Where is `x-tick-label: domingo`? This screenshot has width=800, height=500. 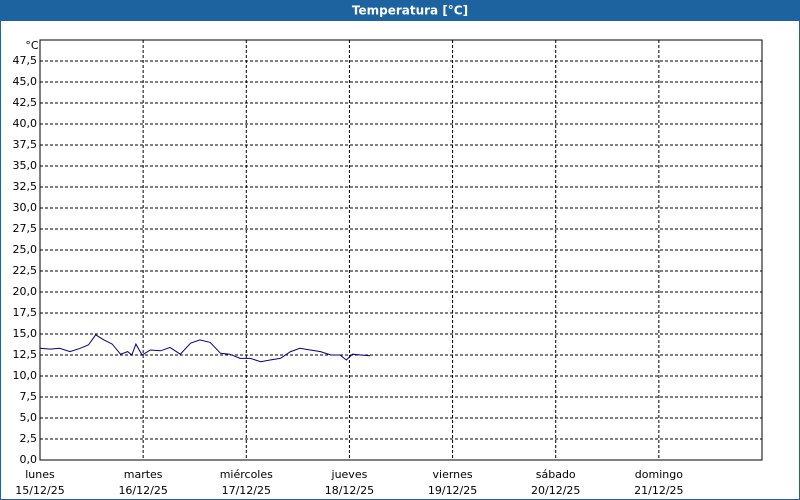 x-tick-label: domingo is located at coordinates (659, 474).